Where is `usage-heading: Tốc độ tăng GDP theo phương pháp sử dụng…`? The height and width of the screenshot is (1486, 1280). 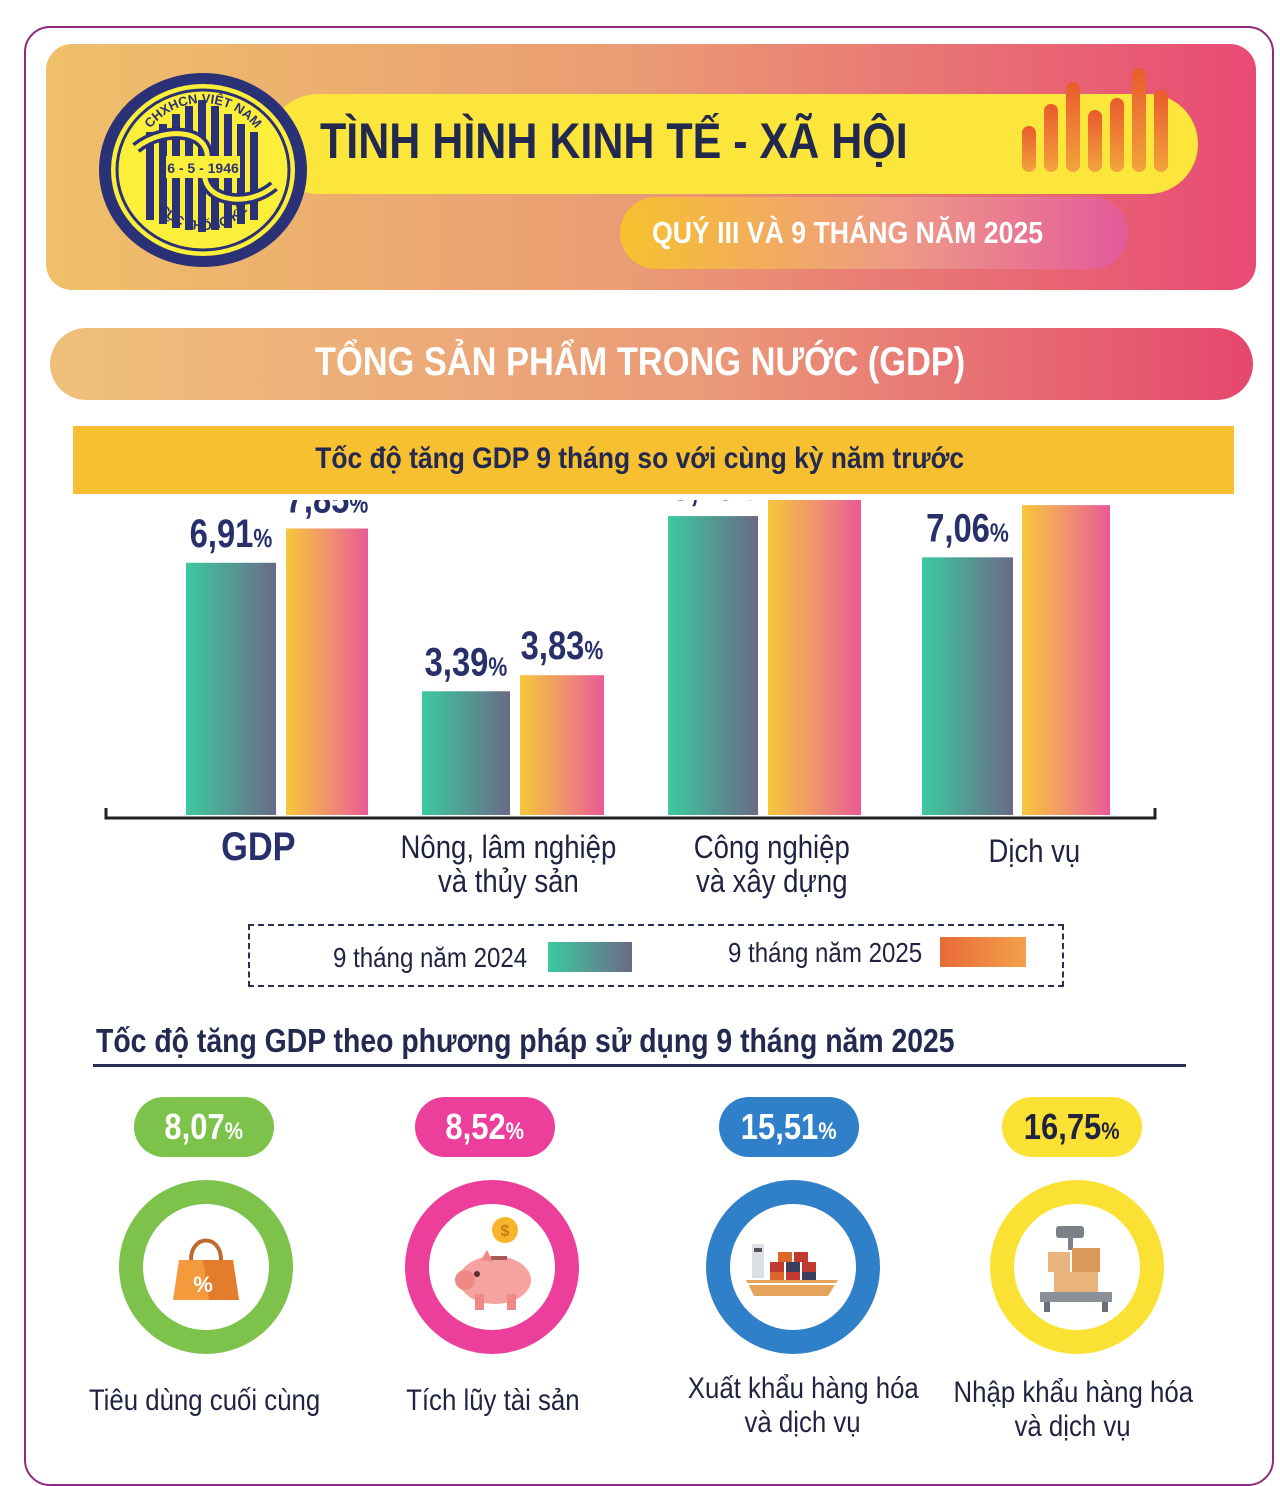
usage-heading: Tốc độ tăng GDP theo phương pháp sử dụng… is located at coordinates (525, 1040).